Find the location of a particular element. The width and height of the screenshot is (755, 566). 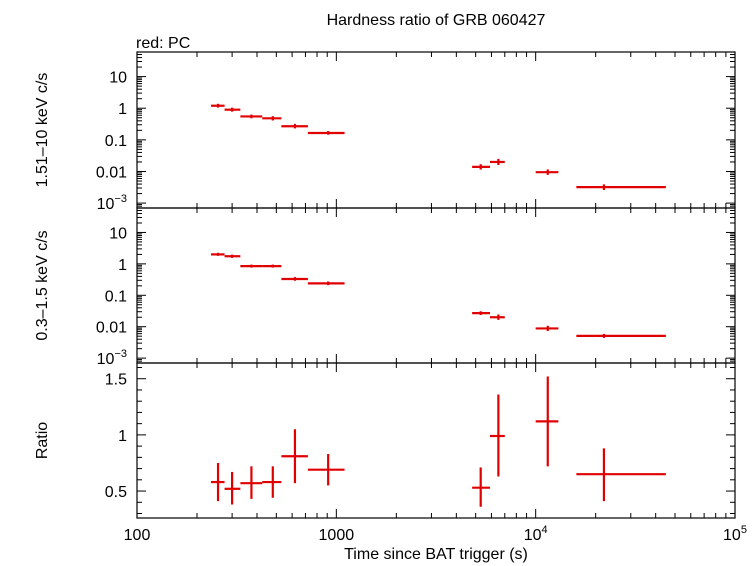

chart-title: Hardness ratio of GRB 060427 is located at coordinates (436, 20).